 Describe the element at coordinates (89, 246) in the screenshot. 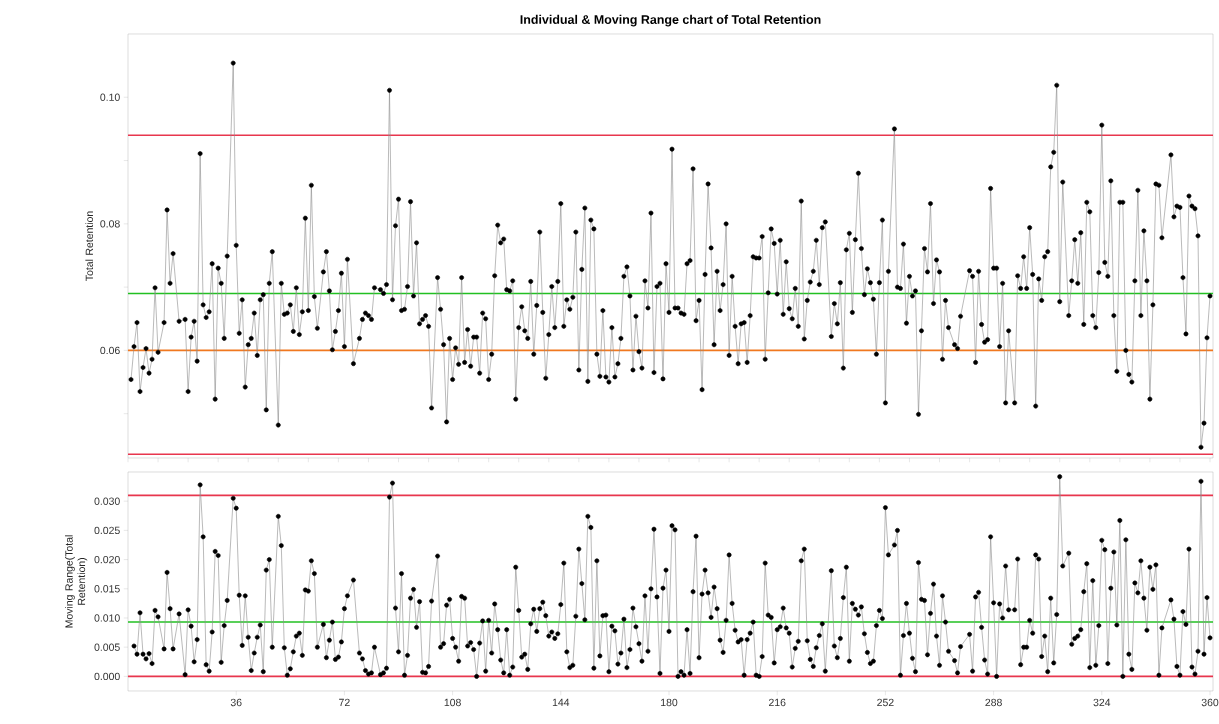

I see `y-axis-title: Total Retention` at that location.